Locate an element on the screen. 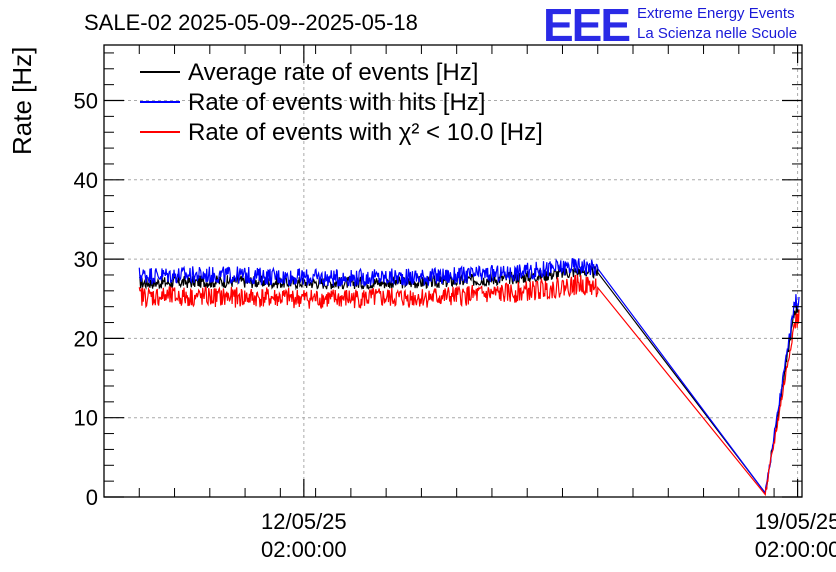 This screenshot has height=572, width=836. chart-title: SALE-02 2025-05-09--2025-05-18 is located at coordinates (251, 22).